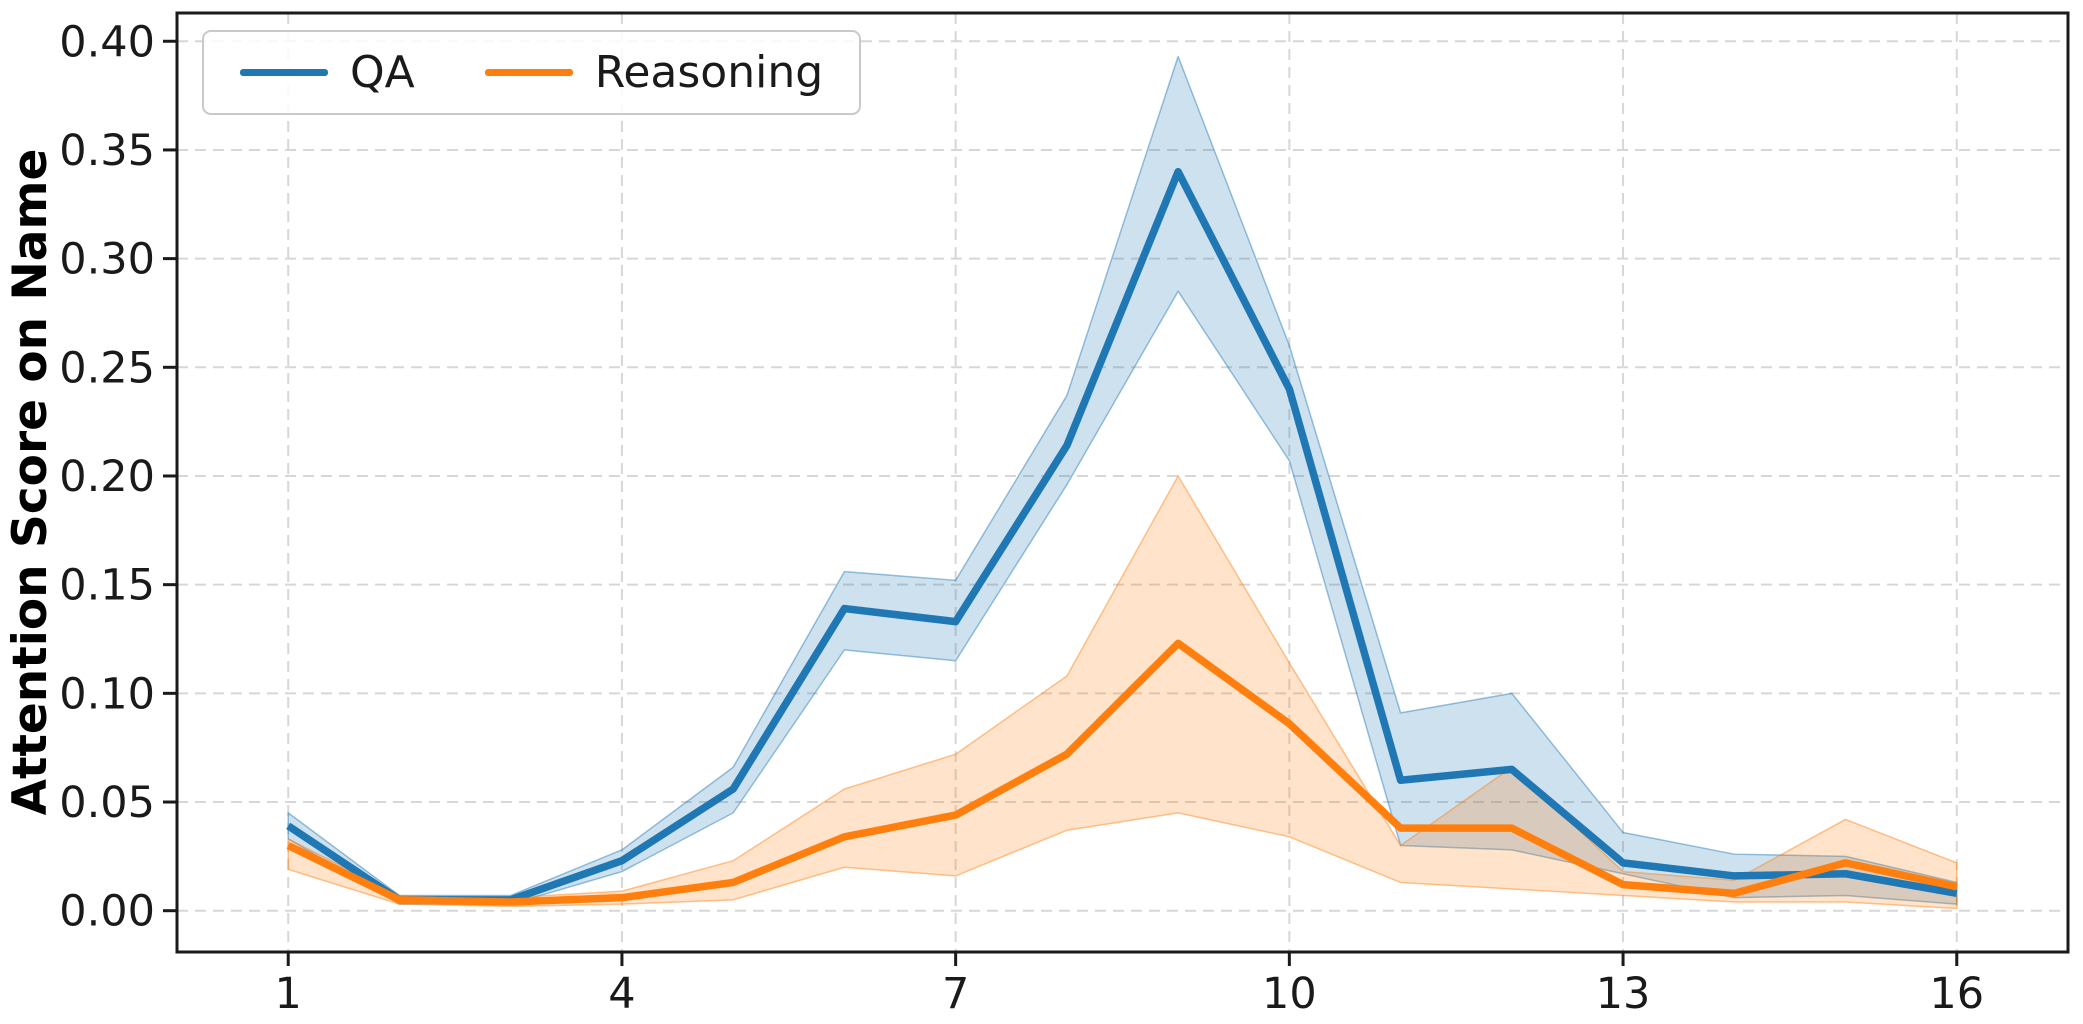  Describe the element at coordinates (382, 72) in the screenshot. I see `legend-label-qa: QA` at that location.